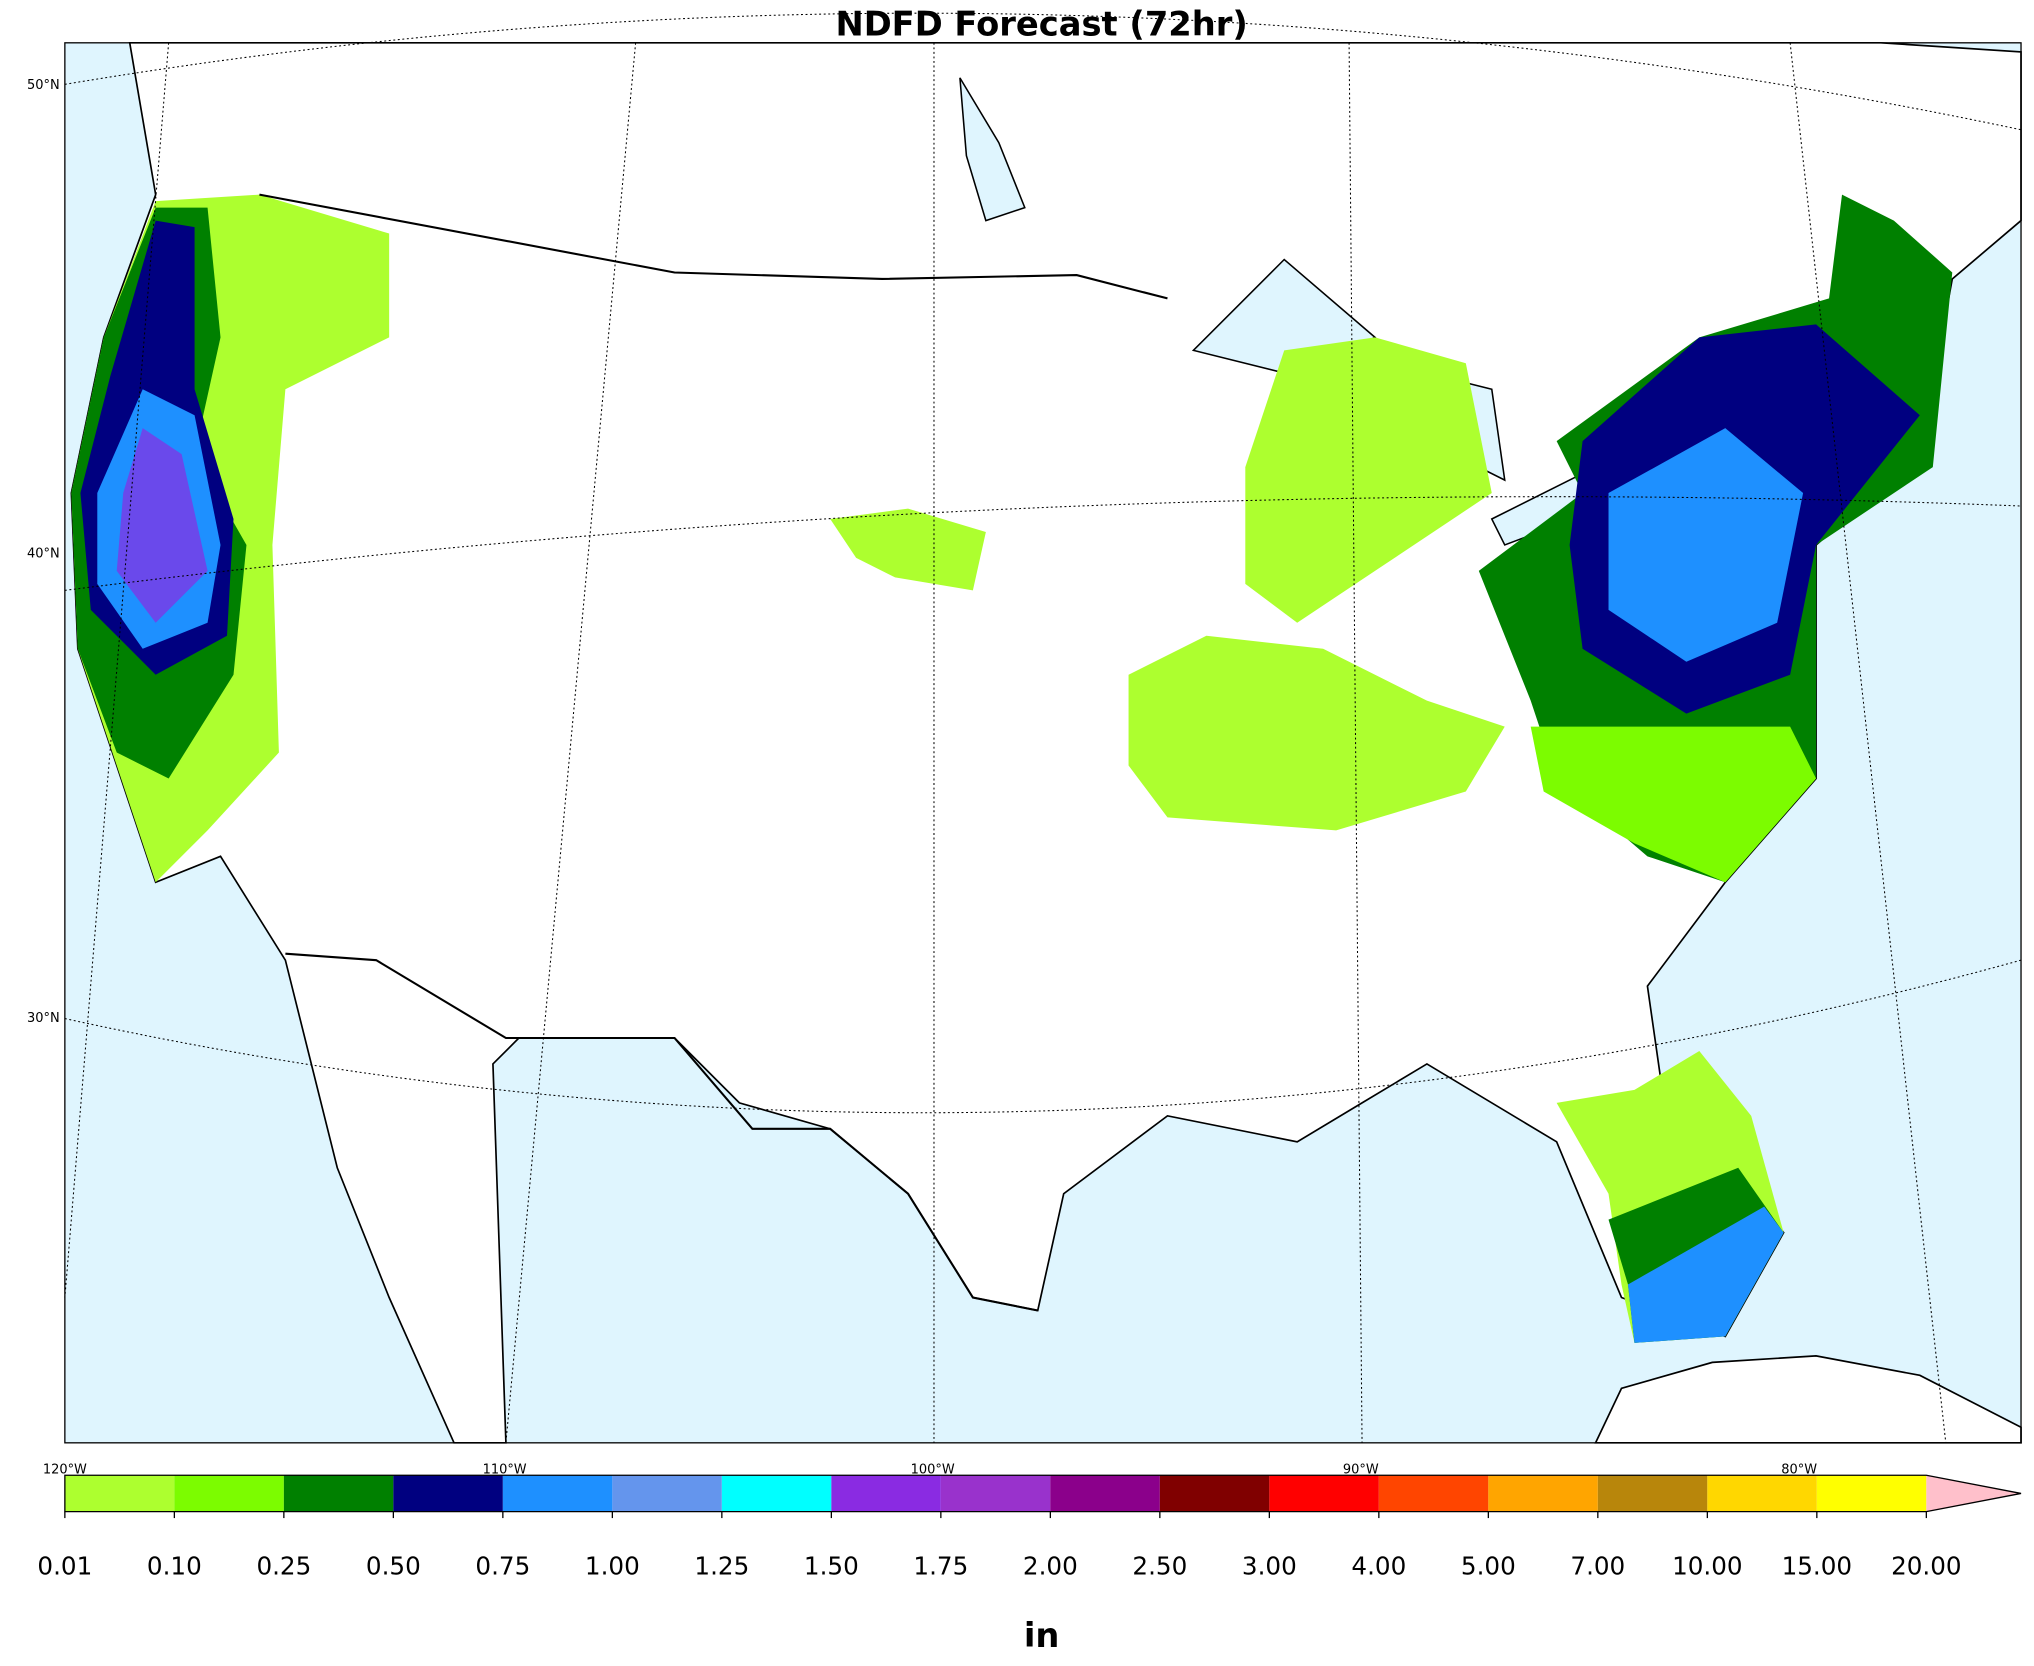  Describe the element at coordinates (283, 1565) in the screenshot. I see `colorbar-tick-label: 0.25` at that location.